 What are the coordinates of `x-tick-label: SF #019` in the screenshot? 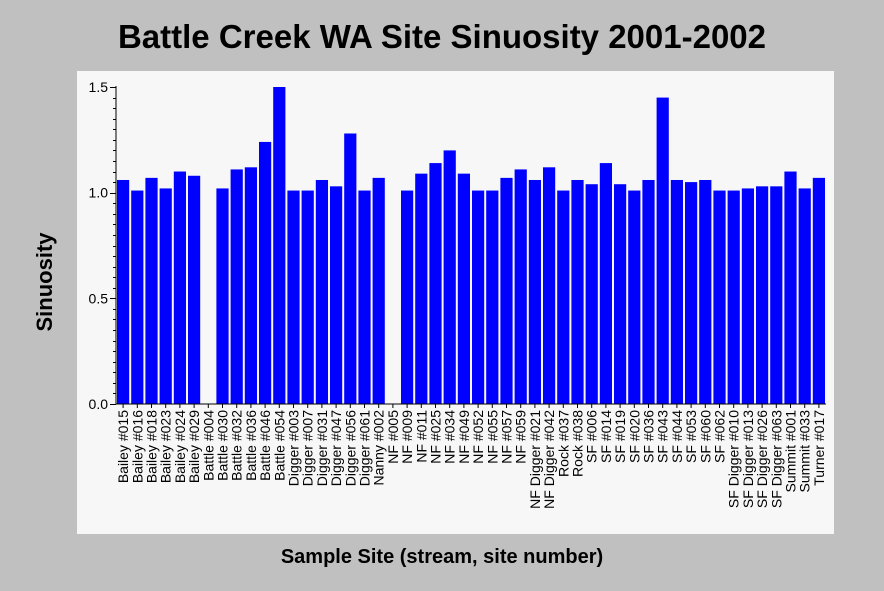 It's located at (620, 436).